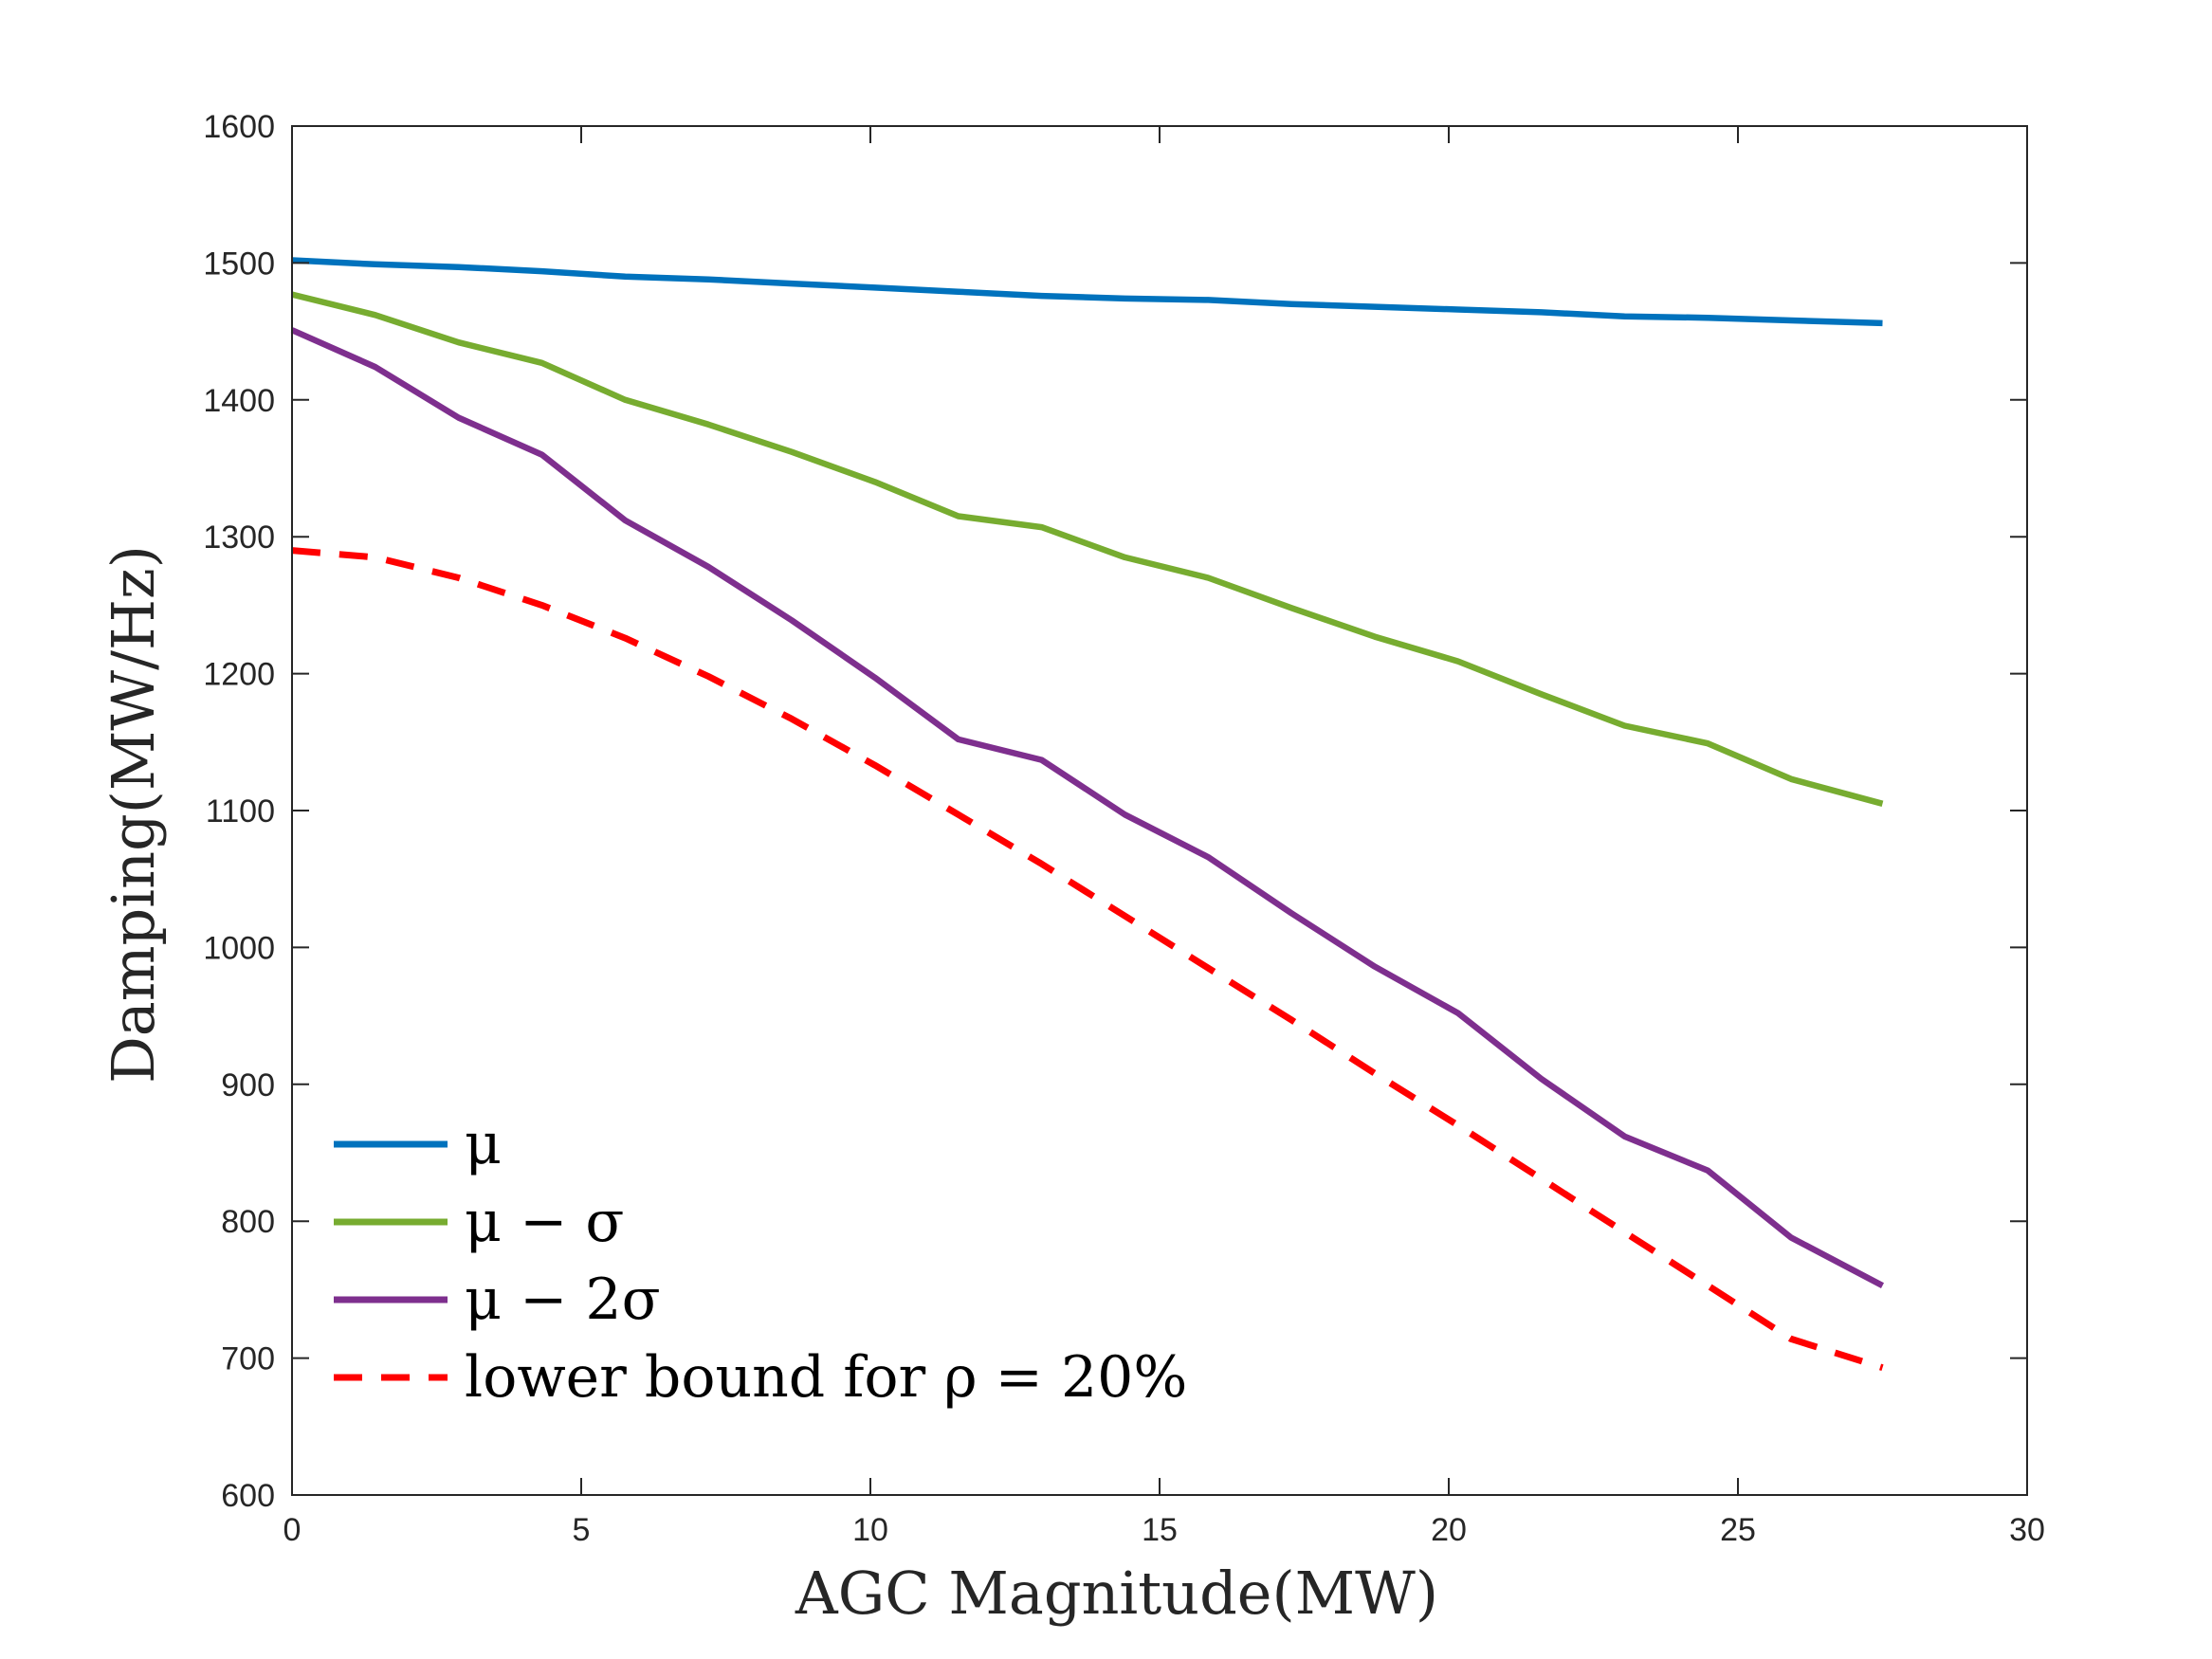  What do you see at coordinates (248, 1496) in the screenshot?
I see `y-tick-label: 600` at bounding box center [248, 1496].